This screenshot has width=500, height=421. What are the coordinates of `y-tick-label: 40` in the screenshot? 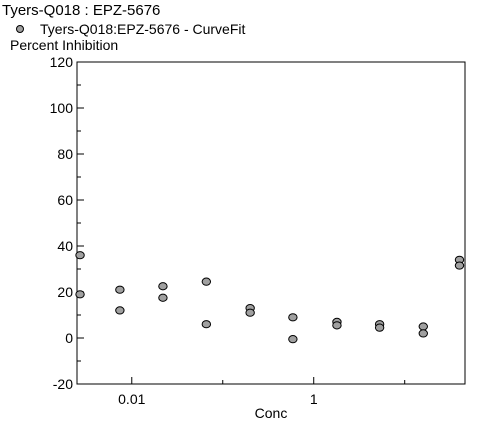 It's located at (65, 246).